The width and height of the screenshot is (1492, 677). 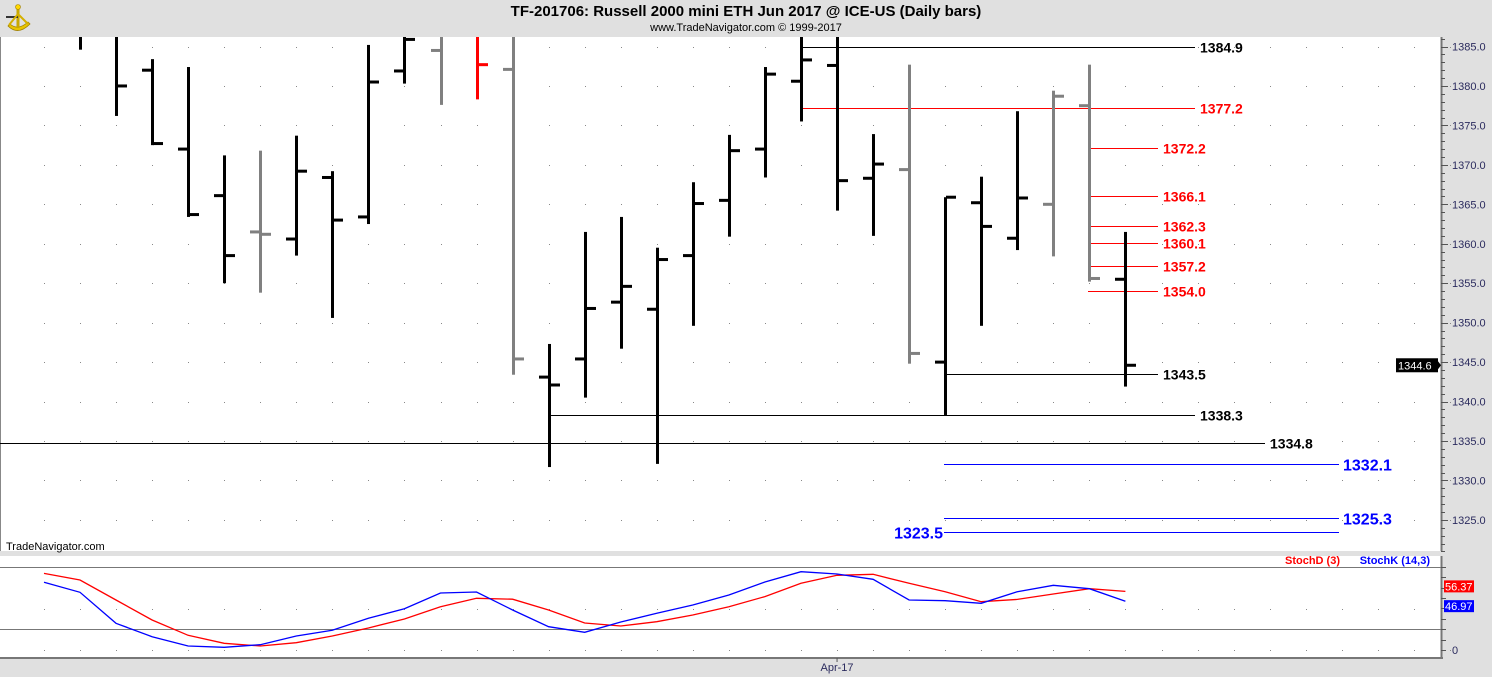 I want to click on legend-stoch-k: StochK (14,3), so click(x=1395, y=561).